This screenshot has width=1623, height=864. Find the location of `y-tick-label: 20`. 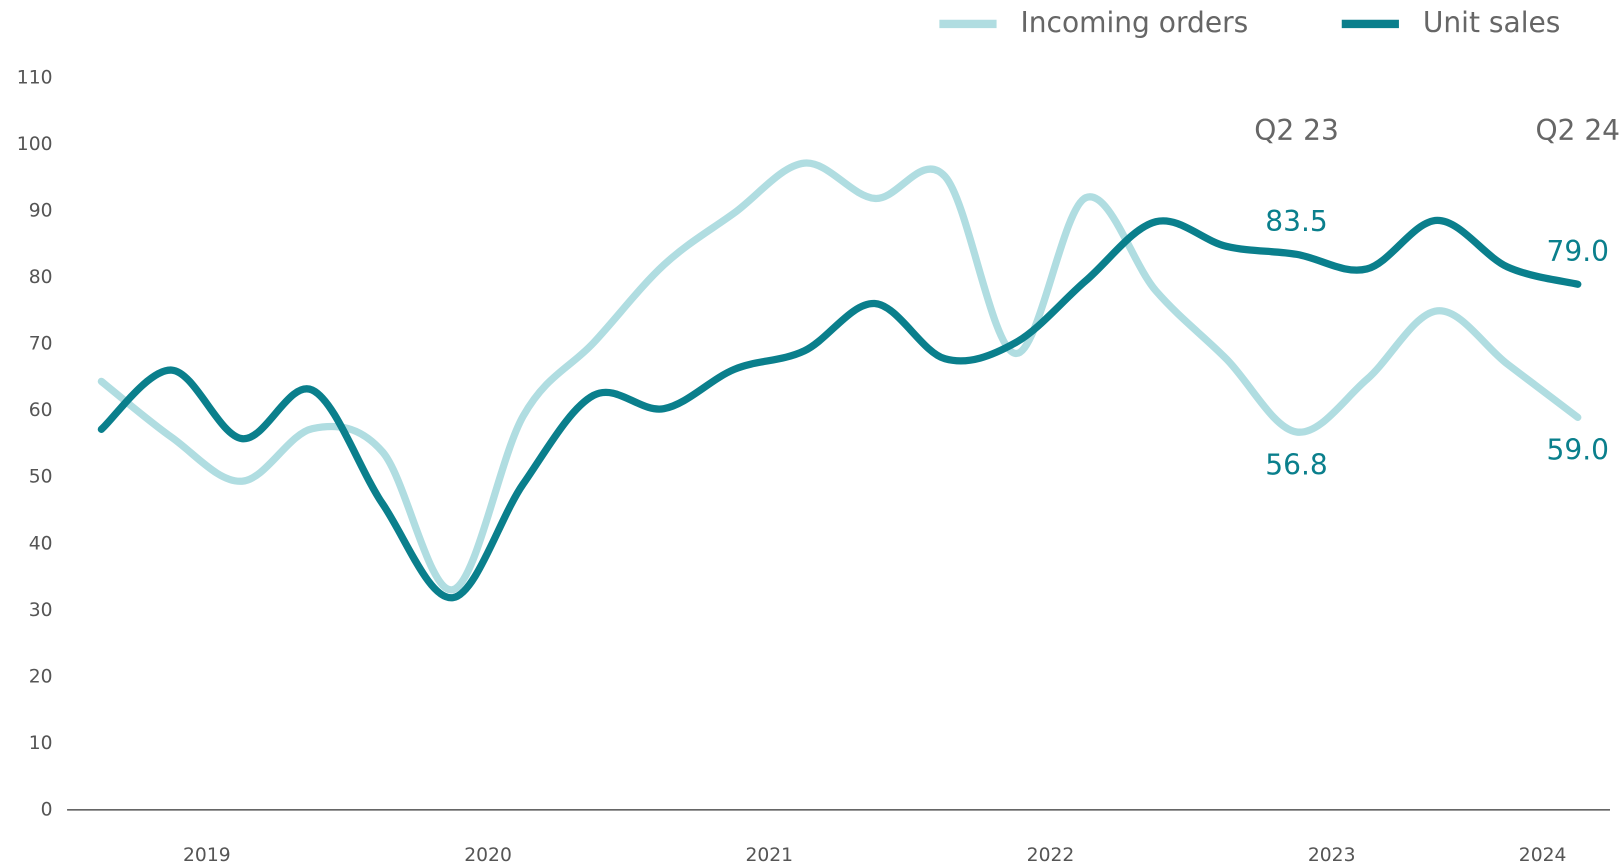

y-tick-label: 20 is located at coordinates (41, 676).